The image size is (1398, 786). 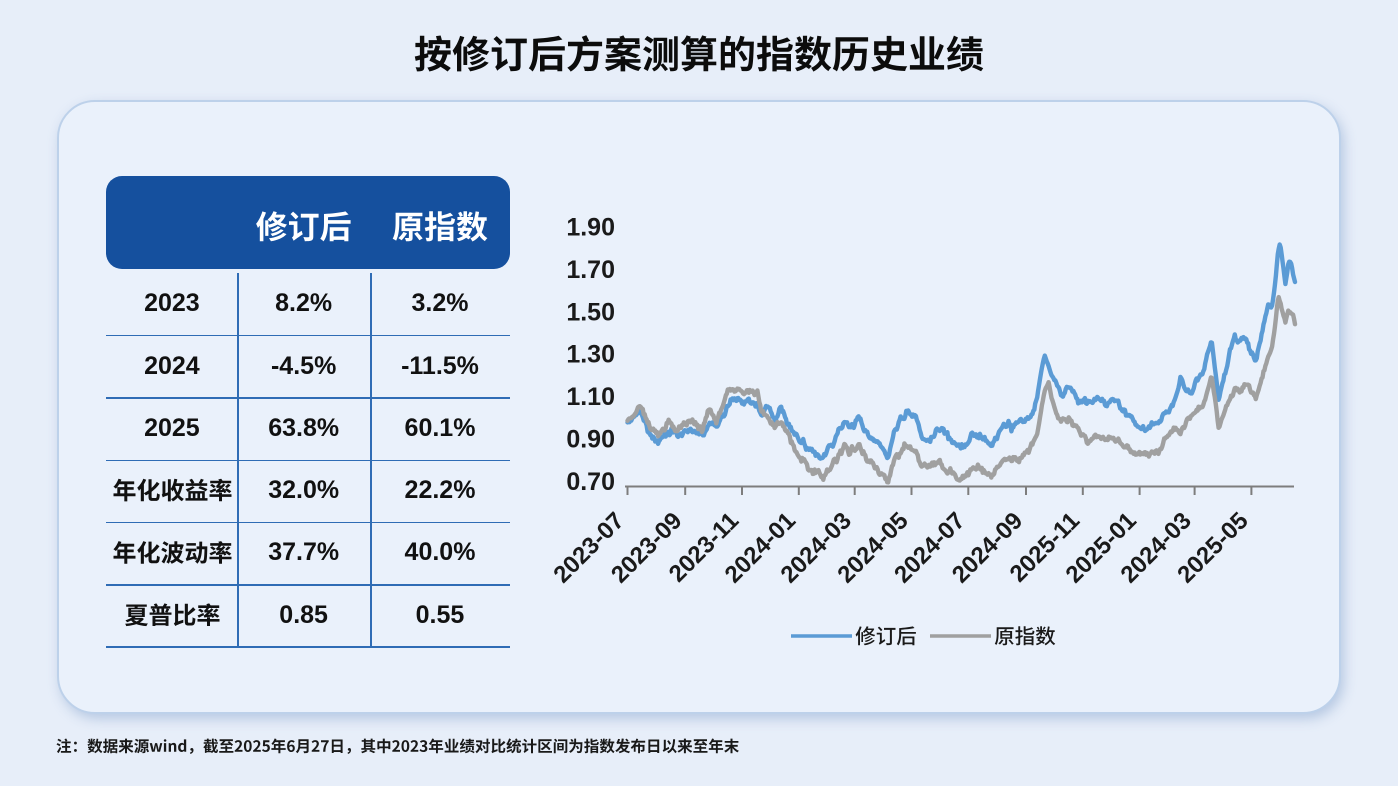 I want to click on svg-text: 1.30, so click(x=590, y=355).